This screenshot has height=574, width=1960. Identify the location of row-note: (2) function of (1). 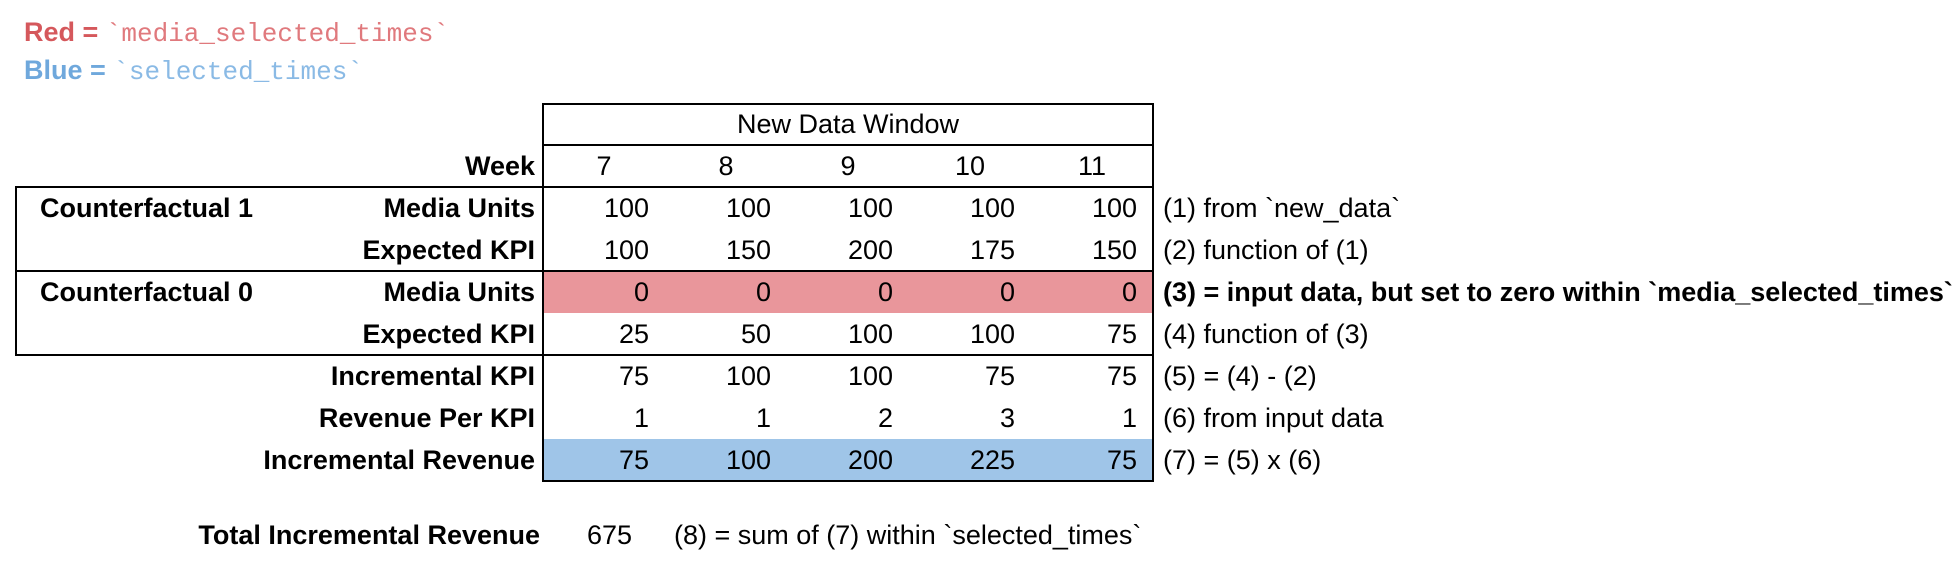
(1266, 250).